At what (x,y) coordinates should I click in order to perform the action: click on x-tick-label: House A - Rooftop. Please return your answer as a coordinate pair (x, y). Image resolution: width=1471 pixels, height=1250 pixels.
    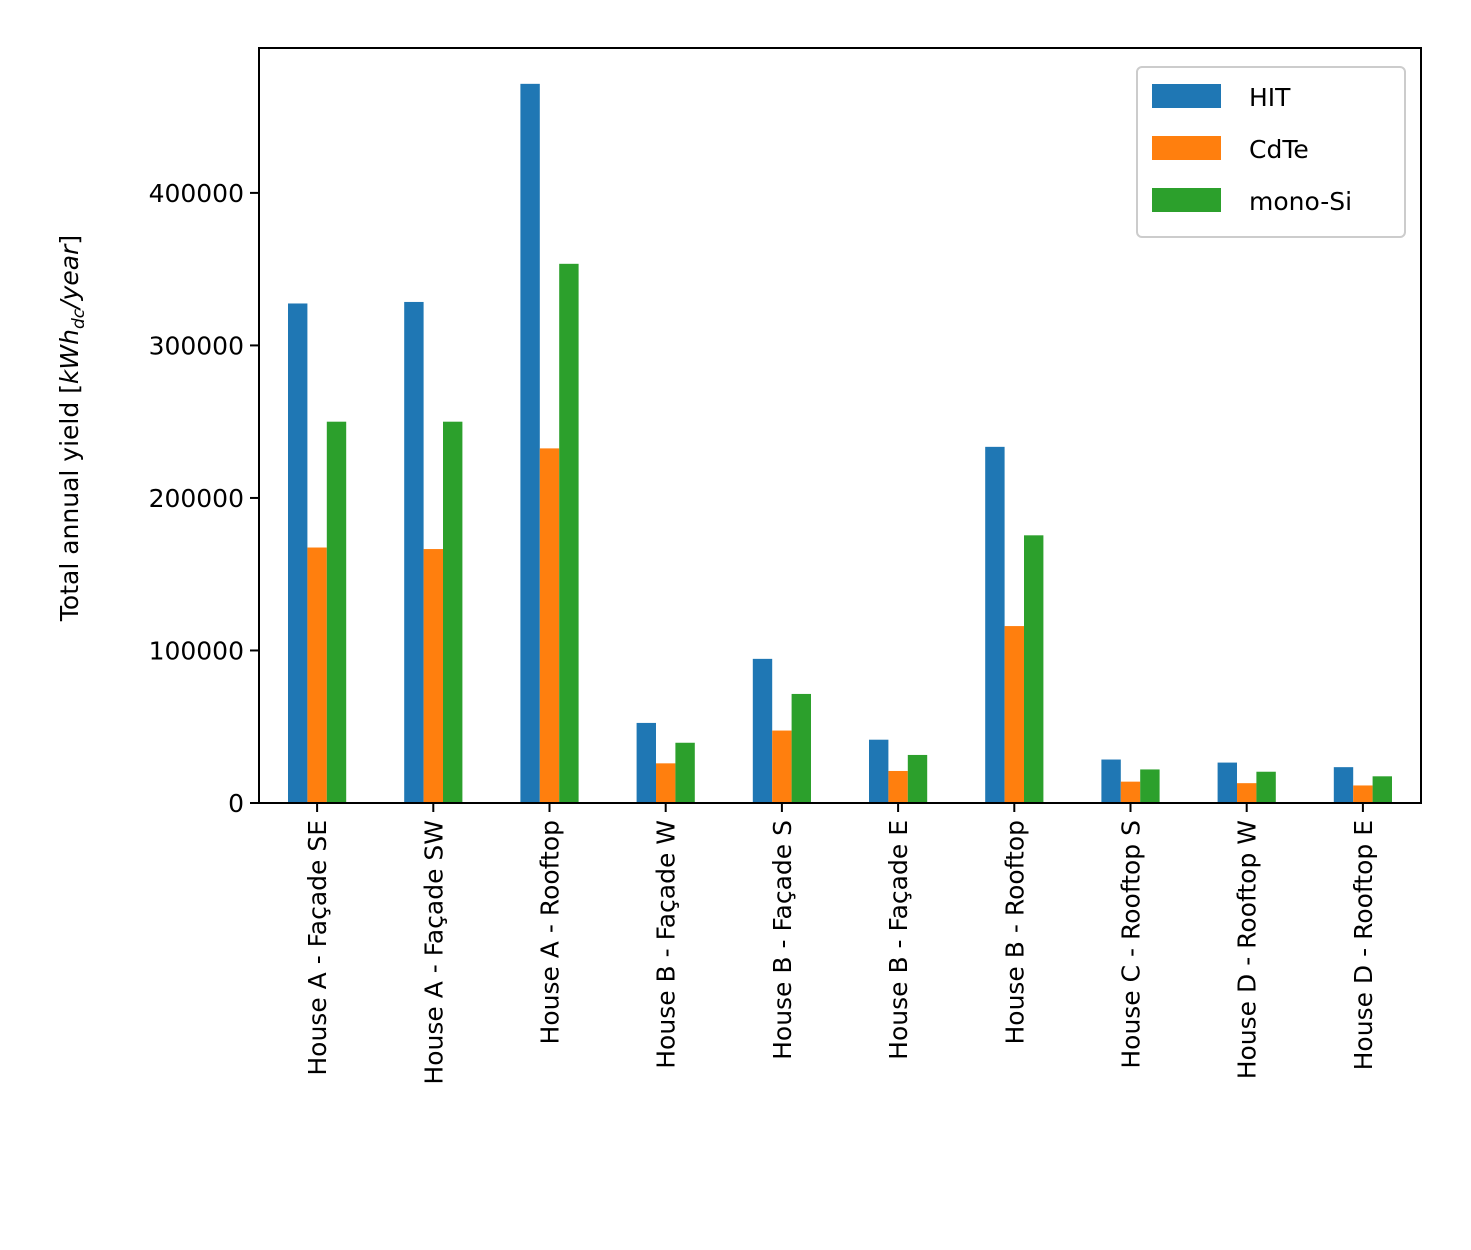
    Looking at the image, I should click on (550, 932).